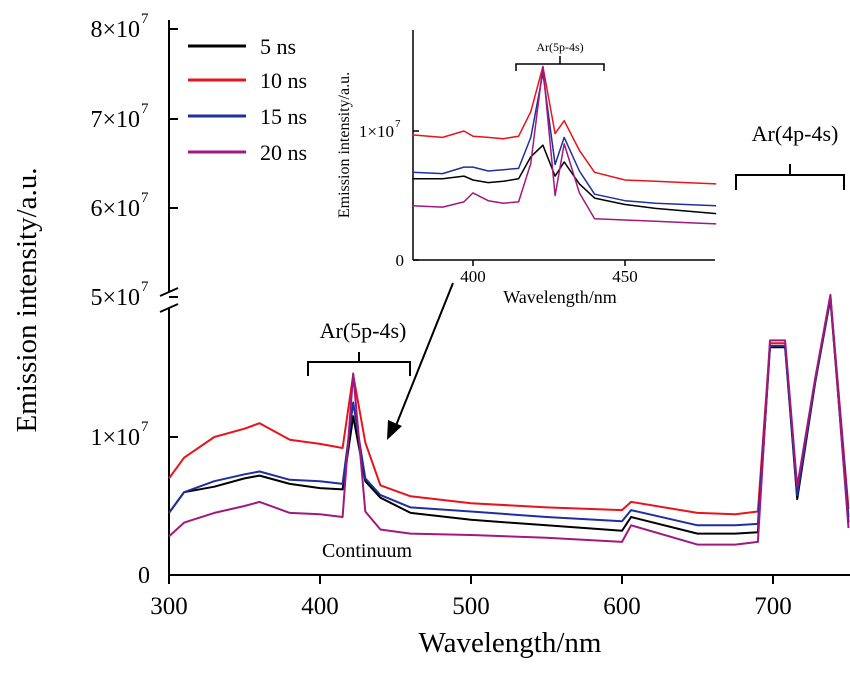 Image resolution: width=850 pixels, height=673 pixels. Describe the element at coordinates (320, 606) in the screenshot. I see `xtick-400: 400` at that location.